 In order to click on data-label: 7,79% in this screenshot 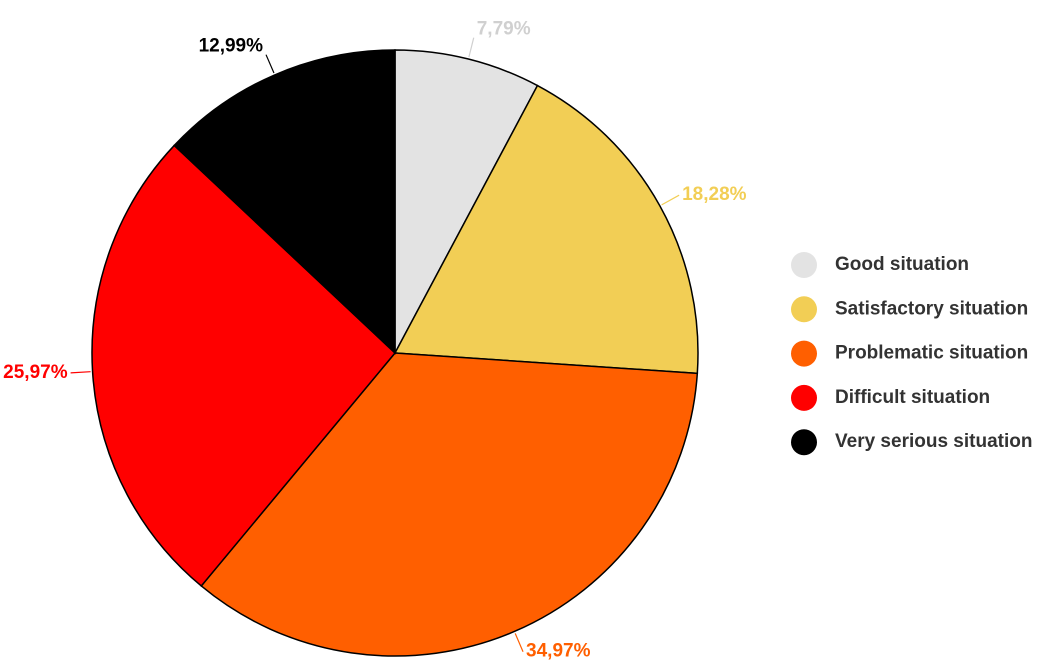, I will do `click(504, 29)`.